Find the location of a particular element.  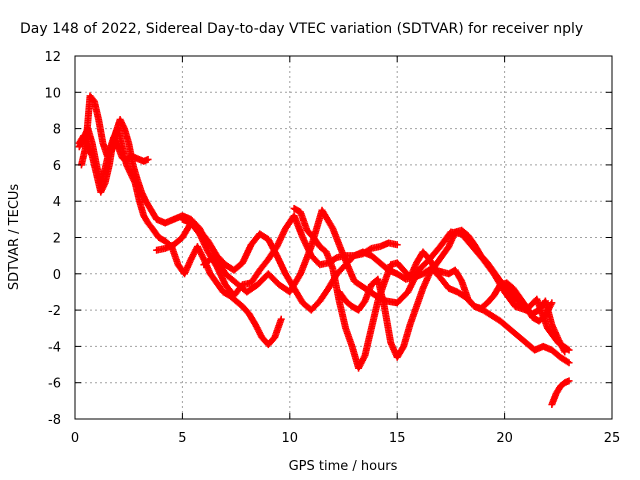

y-tick-label: 2 is located at coordinates (57, 239).